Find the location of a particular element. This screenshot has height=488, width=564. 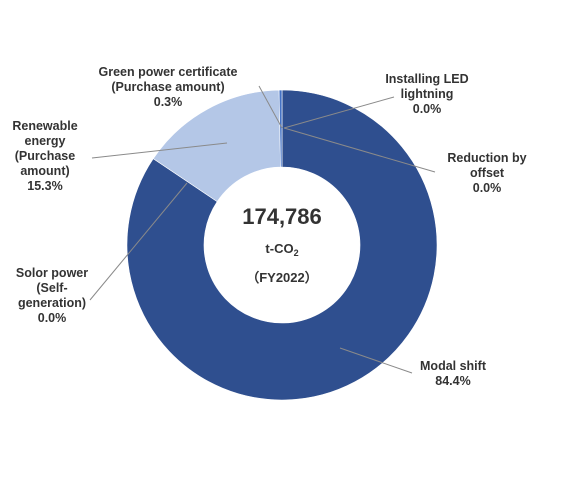

slice-name-line: Solor power is located at coordinates (52, 273).